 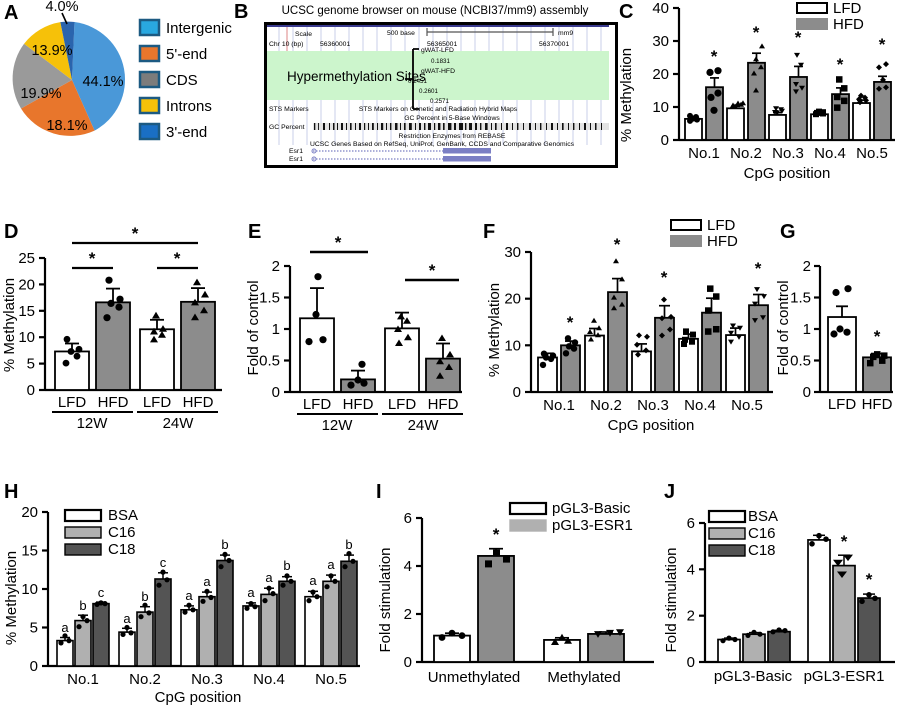 What do you see at coordinates (26, 258) in the screenshot?
I see `panel-d-ytick-5: 25` at bounding box center [26, 258].